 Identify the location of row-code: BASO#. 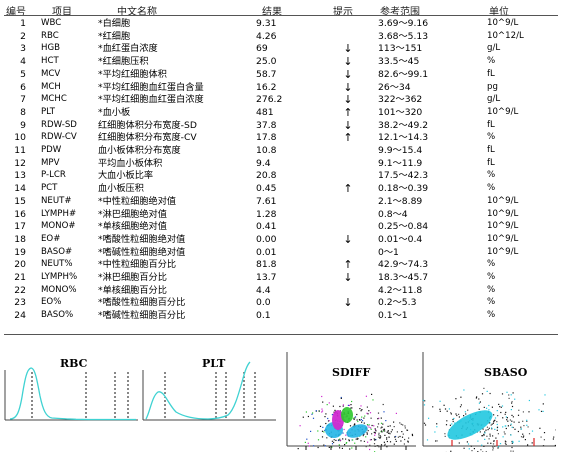
(57, 251).